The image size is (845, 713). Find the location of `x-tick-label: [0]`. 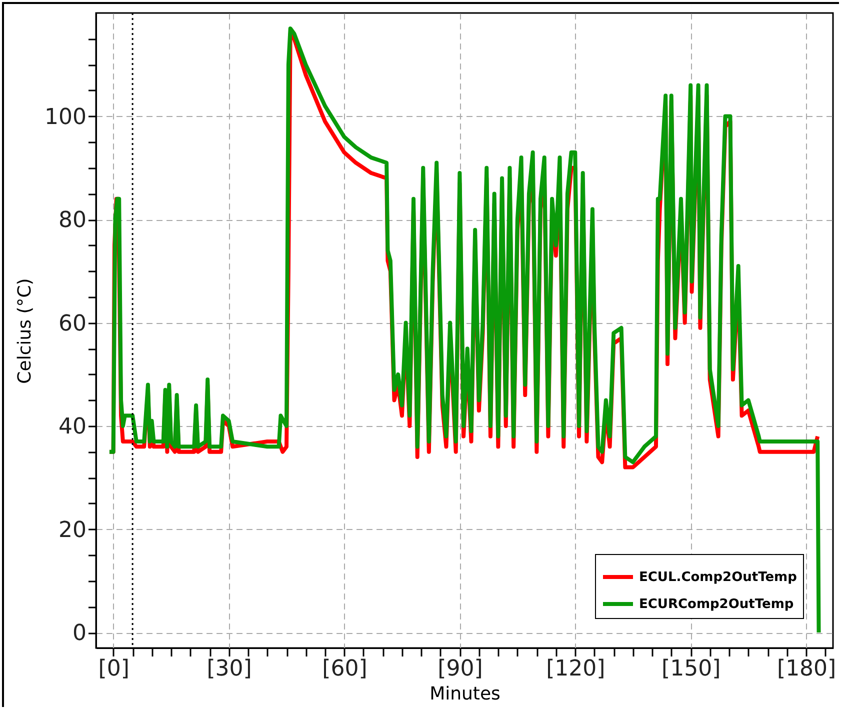

x-tick-label: [0] is located at coordinates (114, 669).